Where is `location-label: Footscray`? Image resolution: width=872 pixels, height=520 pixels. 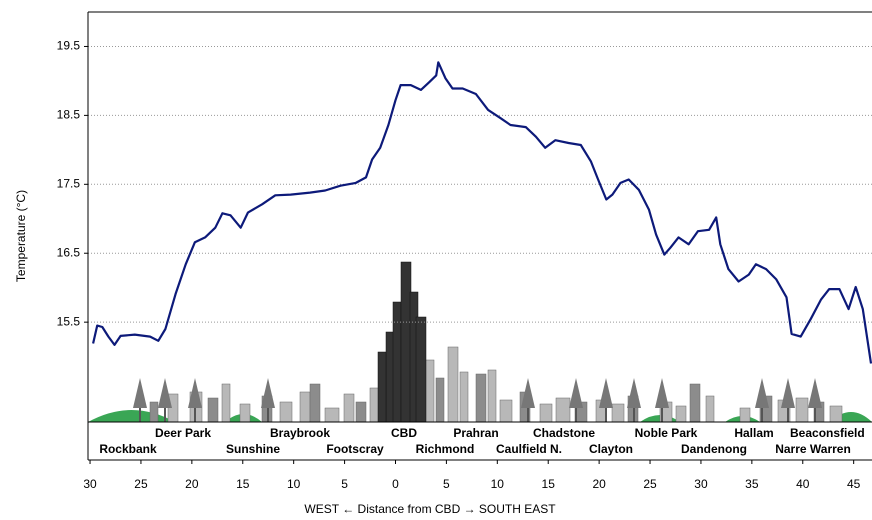
location-label: Footscray is located at coordinates (355, 449).